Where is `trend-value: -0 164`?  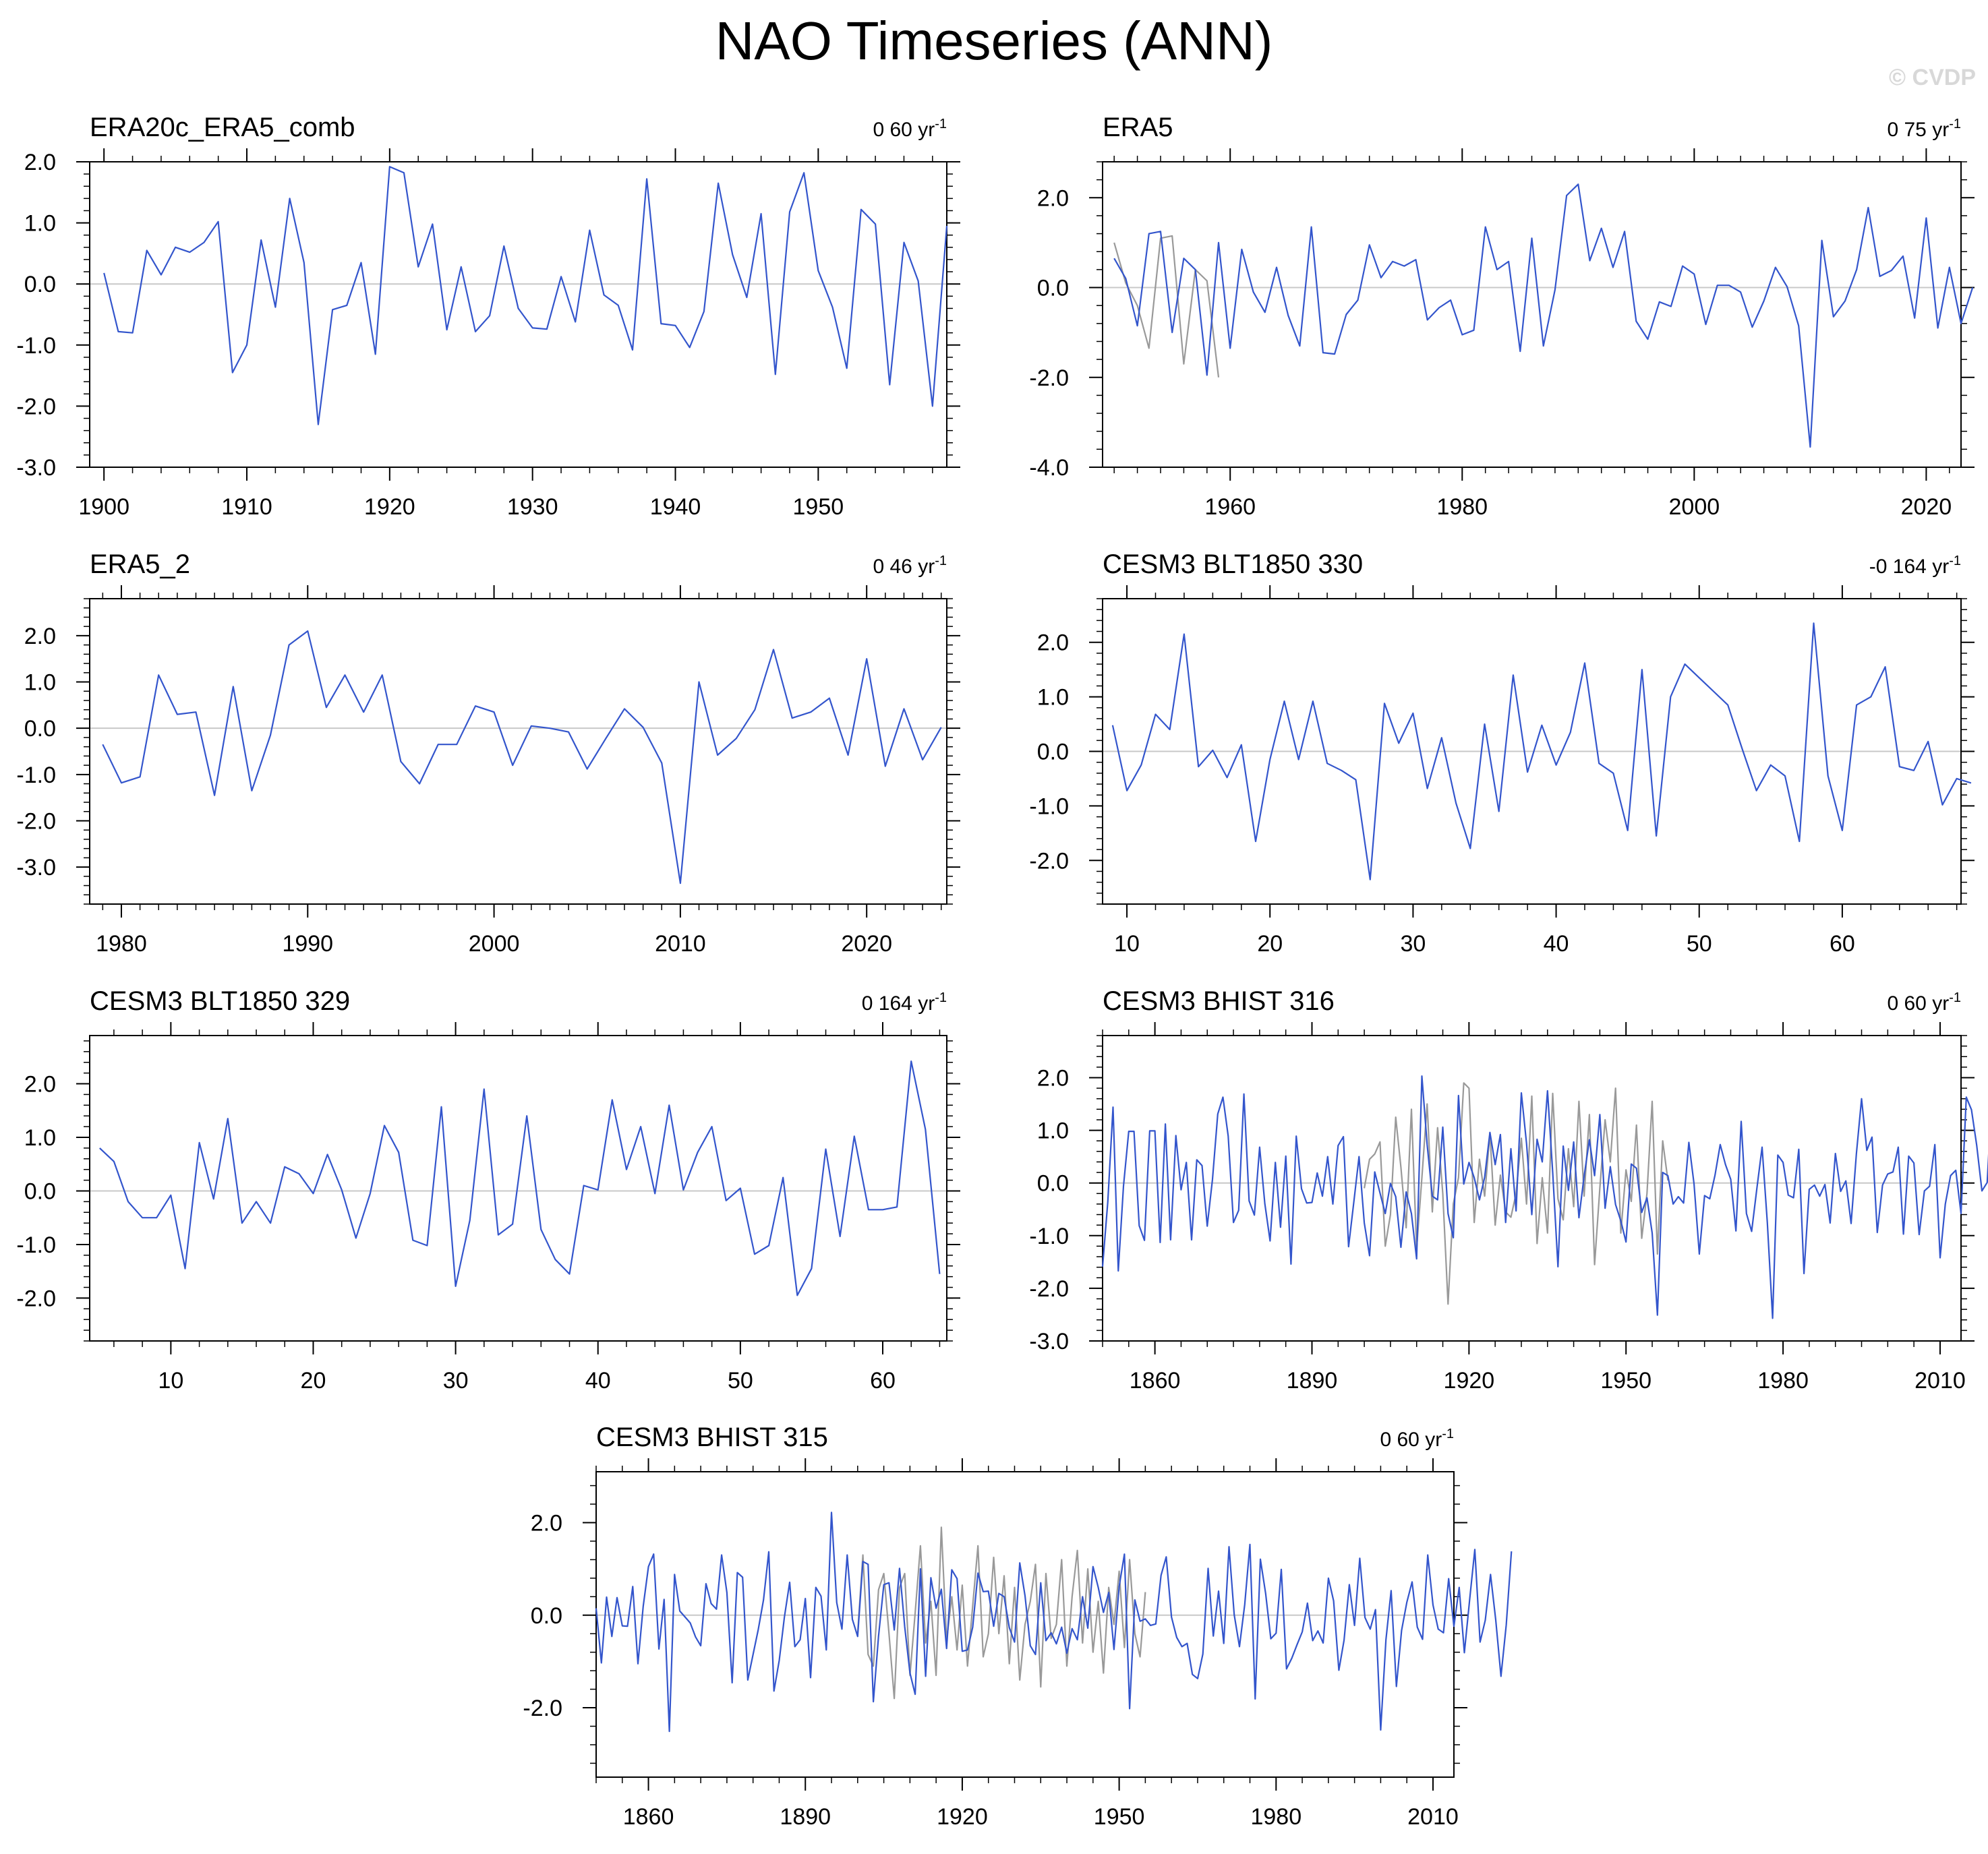 trend-value: -0 164 is located at coordinates (1901, 567).